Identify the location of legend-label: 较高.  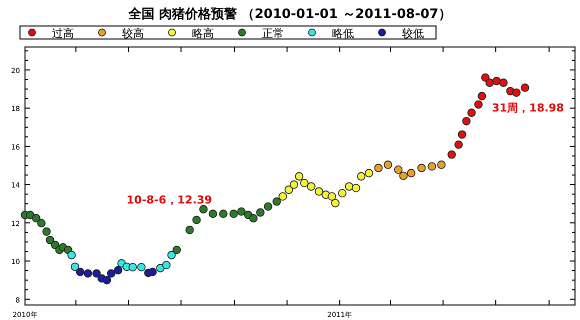
(133, 33).